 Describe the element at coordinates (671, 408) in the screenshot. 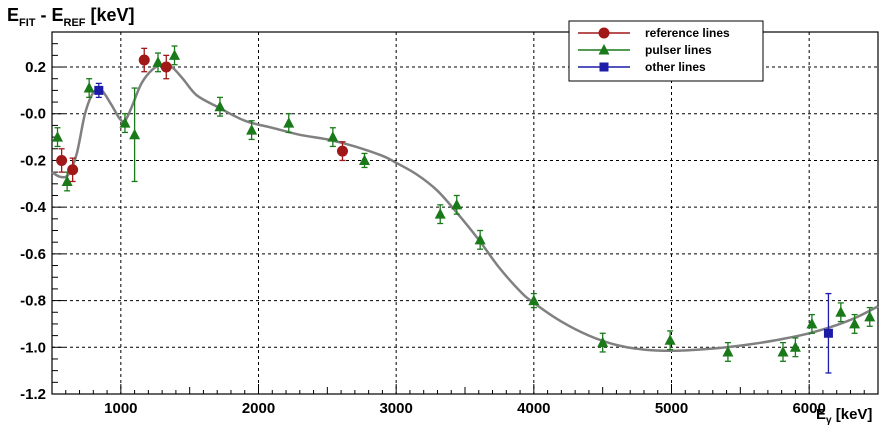

I see `x-tick-label: 5000` at that location.